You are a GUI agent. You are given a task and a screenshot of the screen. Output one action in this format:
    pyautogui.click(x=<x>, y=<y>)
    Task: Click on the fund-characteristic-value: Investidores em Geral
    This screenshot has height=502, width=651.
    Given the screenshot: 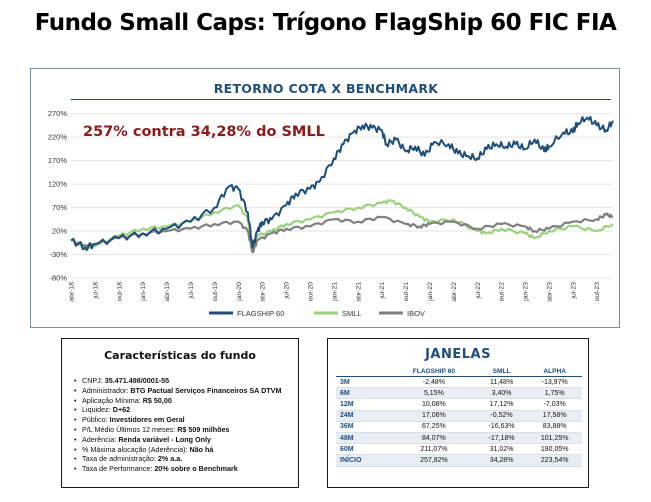 What is the action you would take?
    pyautogui.click(x=147, y=420)
    